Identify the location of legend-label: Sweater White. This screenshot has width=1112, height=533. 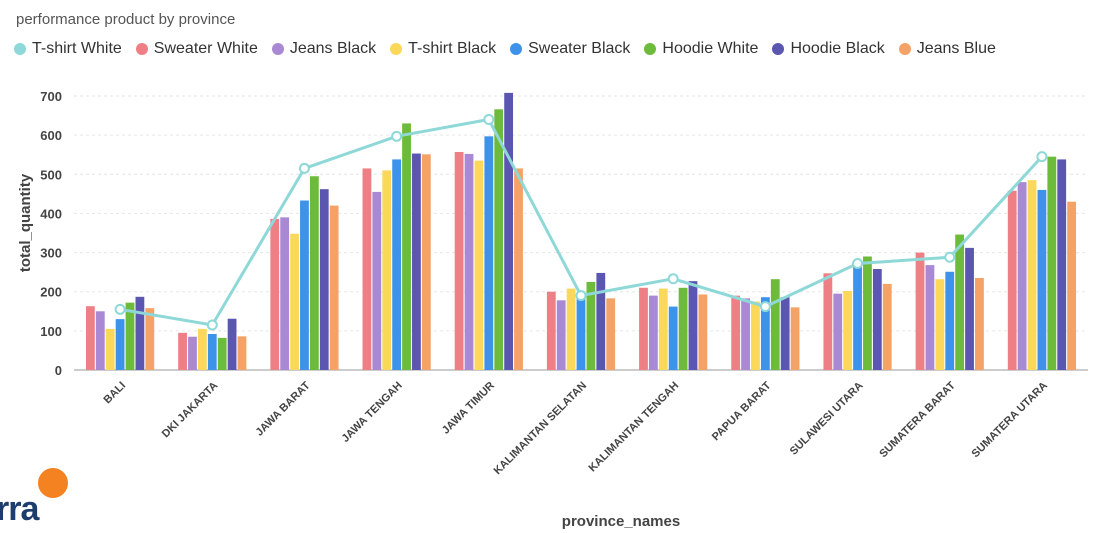
(205, 48).